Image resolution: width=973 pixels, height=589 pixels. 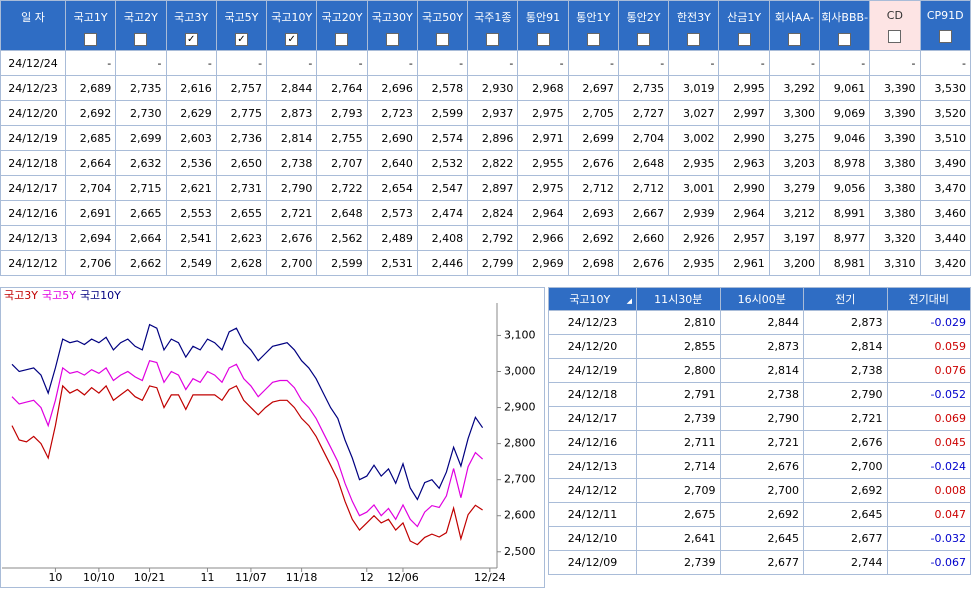 What do you see at coordinates (342, 88) in the screenshot?
I see `rate-cell: 2,764` at bounding box center [342, 88].